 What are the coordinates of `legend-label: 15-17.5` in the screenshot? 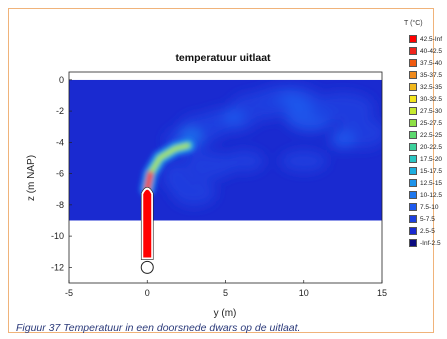 It's located at (431, 171).